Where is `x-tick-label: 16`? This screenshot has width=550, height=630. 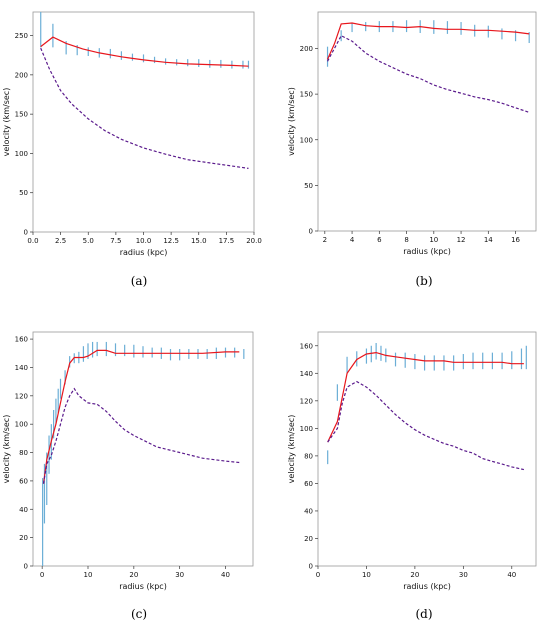 x-tick-label: 16 is located at coordinates (515, 240).